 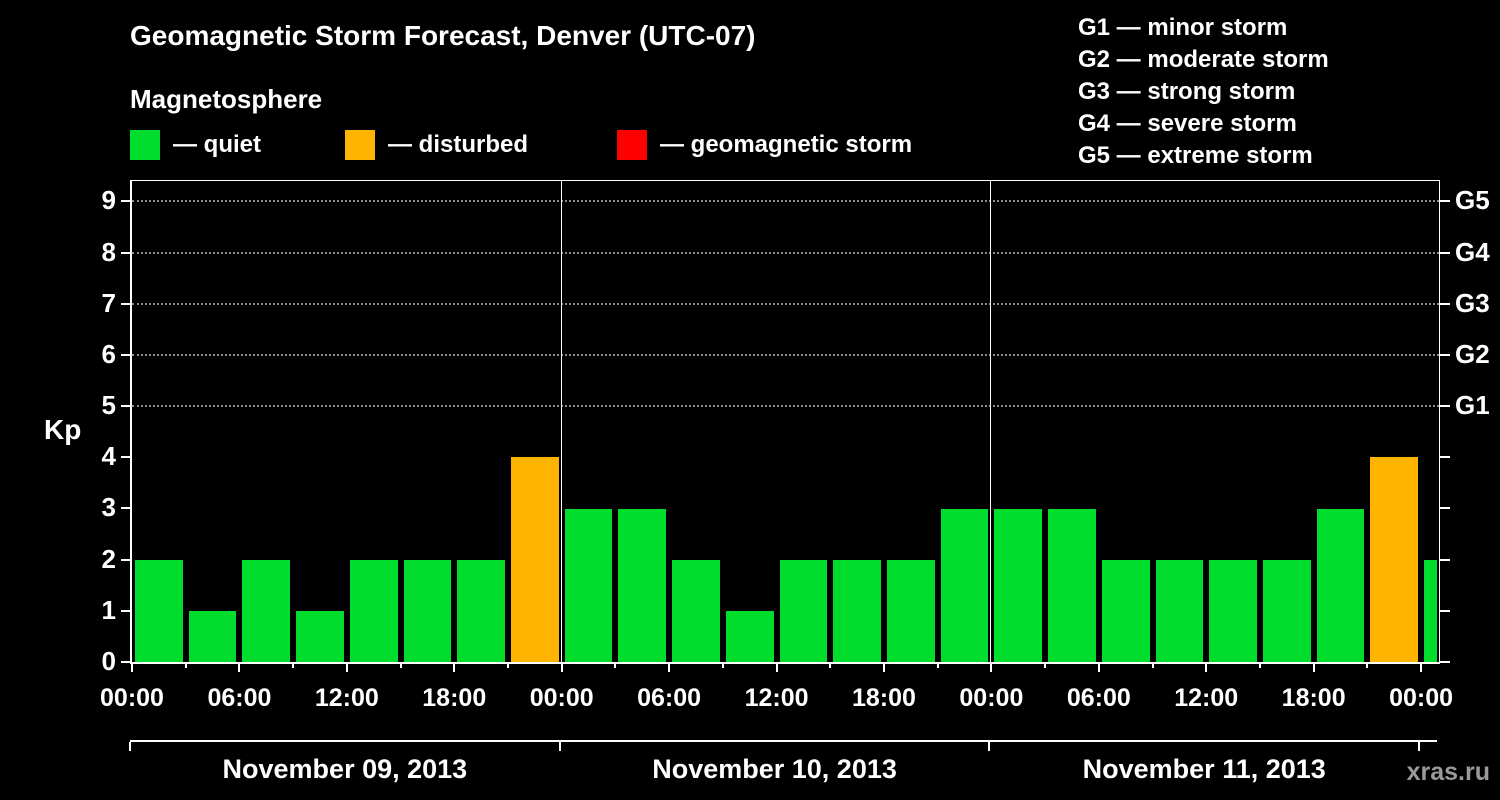 I want to click on g-scale-axis-label: G1, so click(x=1472, y=405).